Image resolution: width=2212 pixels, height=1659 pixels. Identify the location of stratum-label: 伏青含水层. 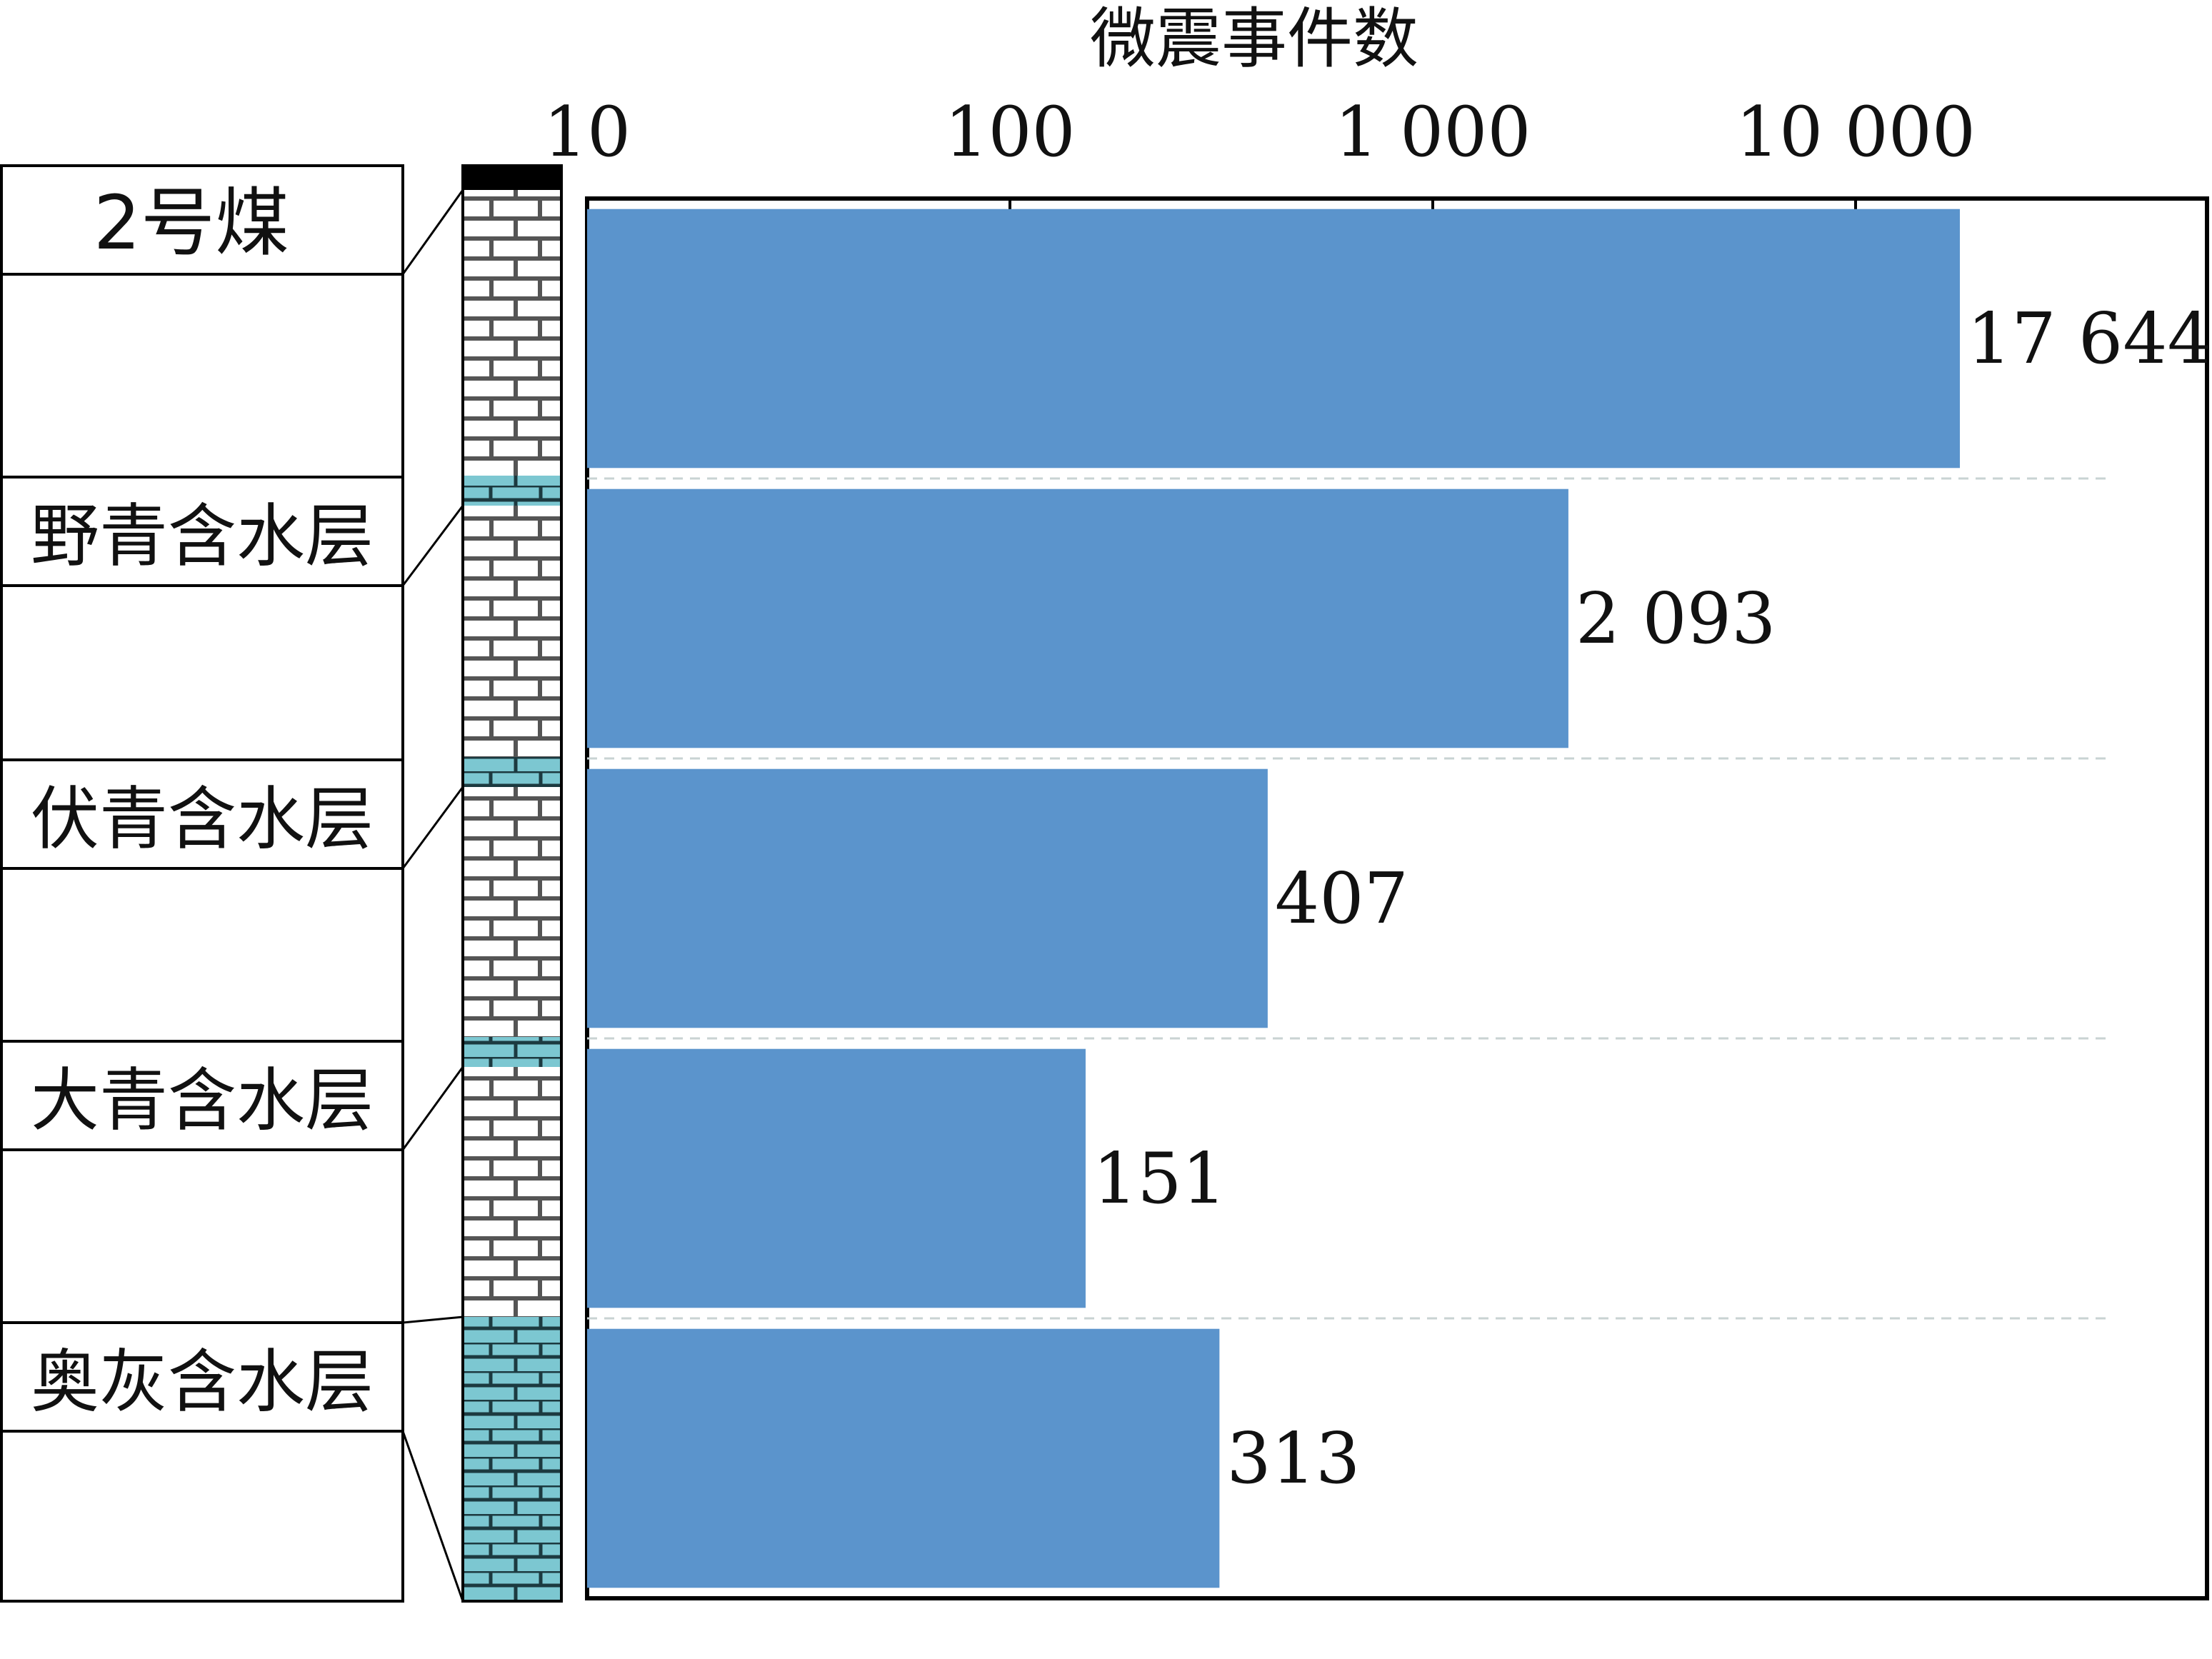
(202, 819).